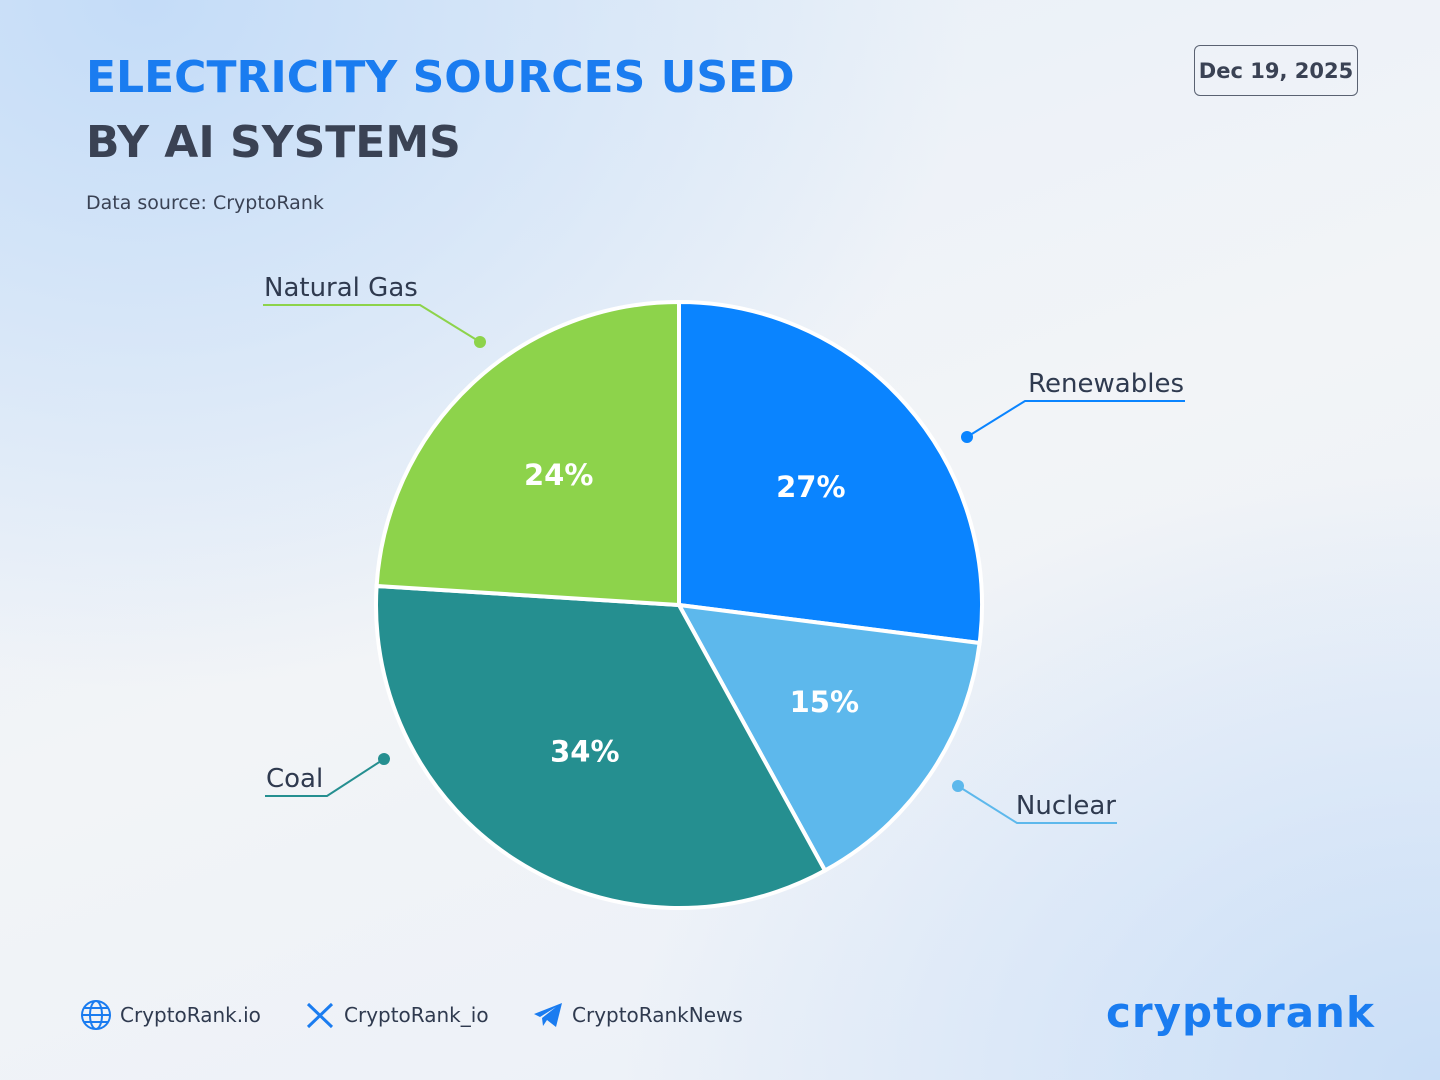 The width and height of the screenshot is (1440, 1080). Describe the element at coordinates (810, 487) in the screenshot. I see `value-label: 27%` at that location.